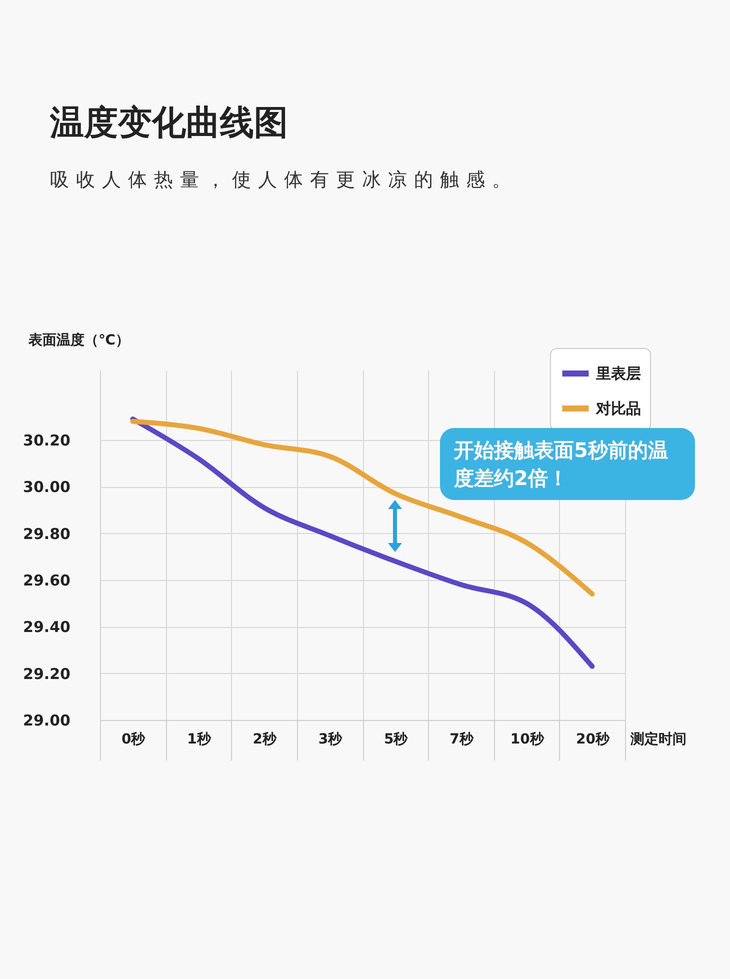 This screenshot has width=730, height=979. Describe the element at coordinates (46, 721) in the screenshot. I see `y-tick-label: 29.00` at that location.